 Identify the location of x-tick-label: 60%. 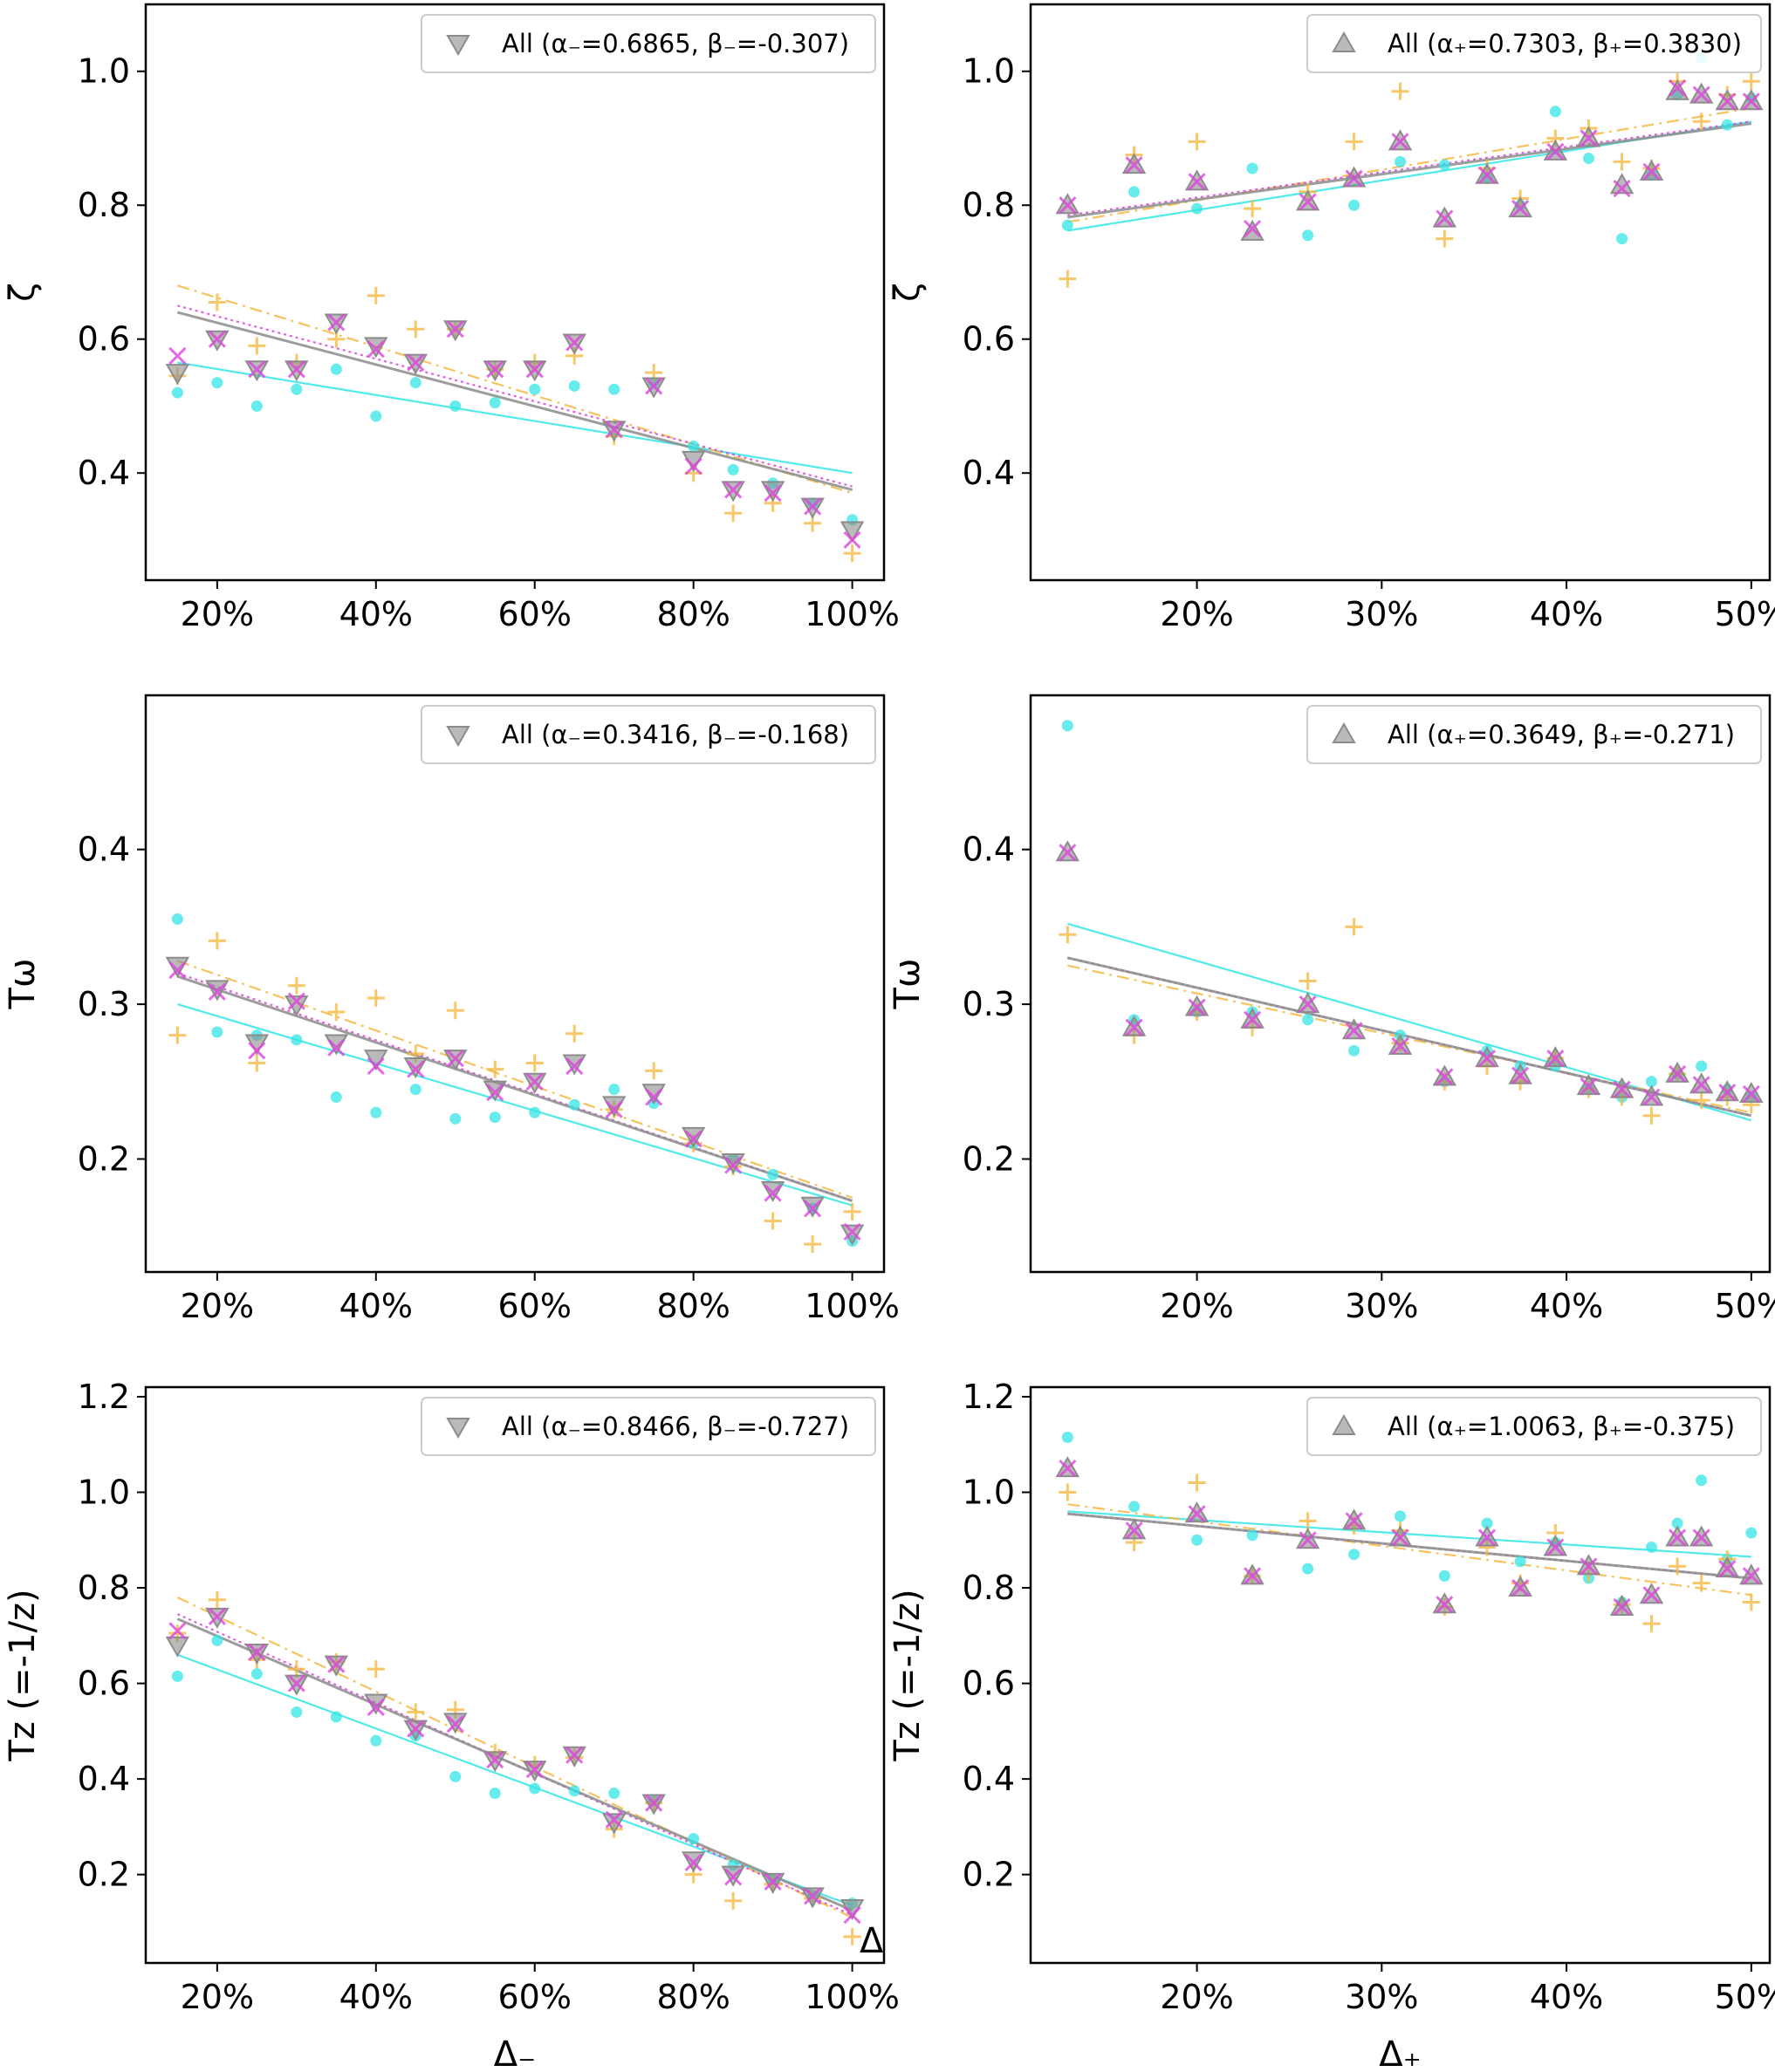
(535, 614).